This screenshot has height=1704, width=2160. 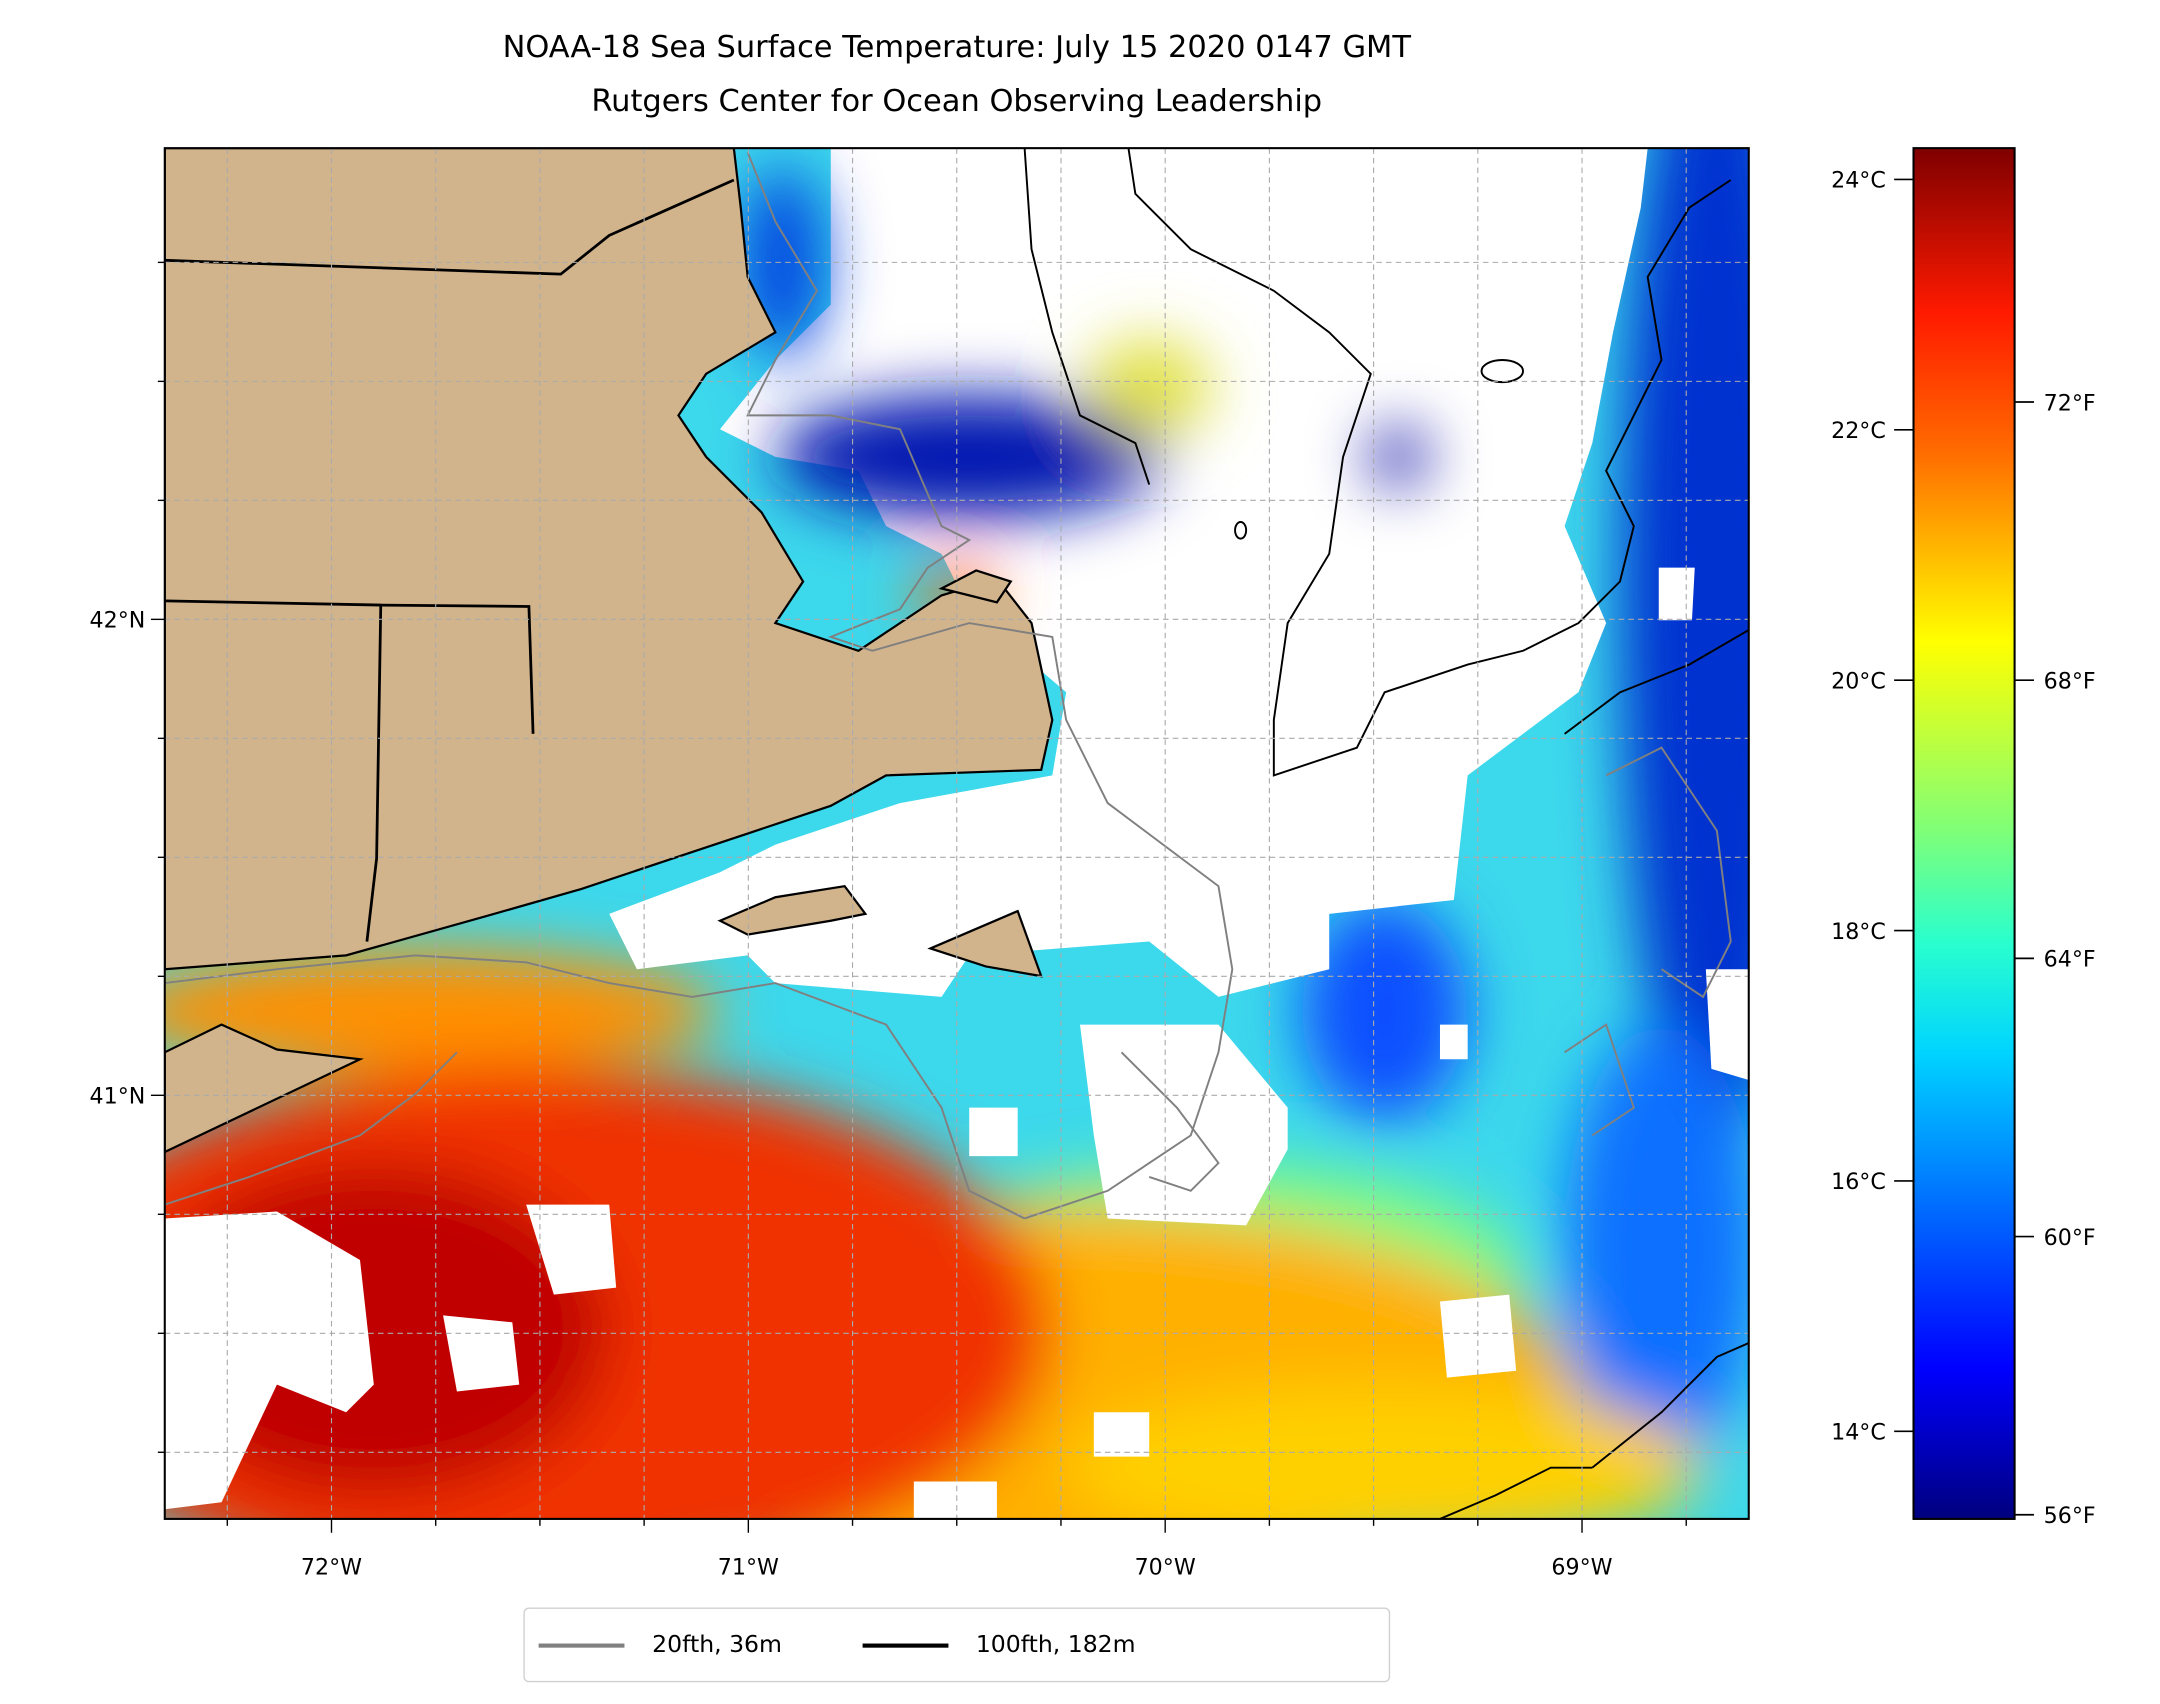 What do you see at coordinates (2070, 960) in the screenshot?
I see `colorbar-label-f: 64°F` at bounding box center [2070, 960].